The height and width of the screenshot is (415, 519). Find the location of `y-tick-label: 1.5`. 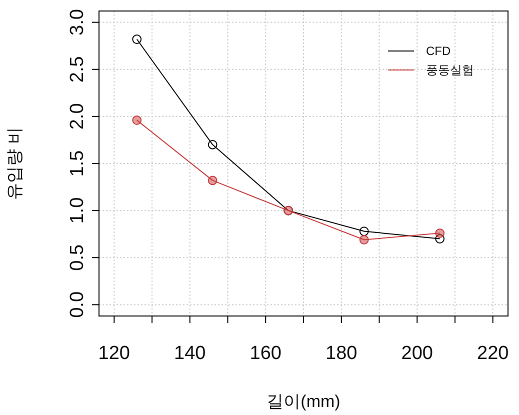

y-tick-label: 1.5 is located at coordinates (77, 163).